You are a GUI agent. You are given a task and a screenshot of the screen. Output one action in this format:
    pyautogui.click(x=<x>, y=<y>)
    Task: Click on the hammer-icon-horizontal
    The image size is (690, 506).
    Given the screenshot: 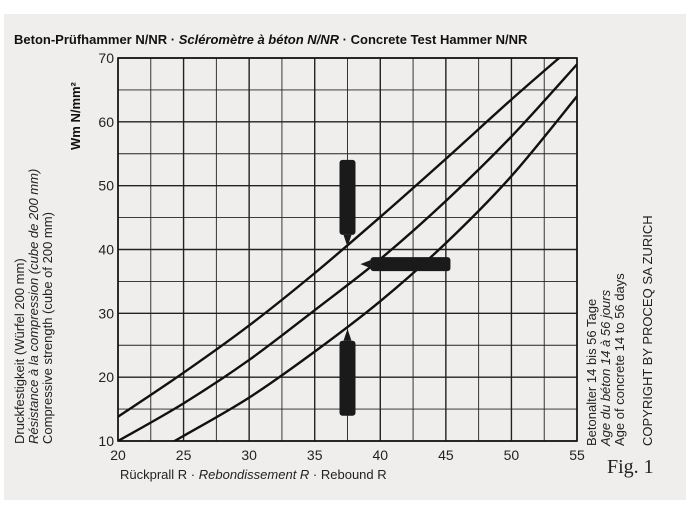 What is the action you would take?
    pyautogui.click(x=405, y=264)
    